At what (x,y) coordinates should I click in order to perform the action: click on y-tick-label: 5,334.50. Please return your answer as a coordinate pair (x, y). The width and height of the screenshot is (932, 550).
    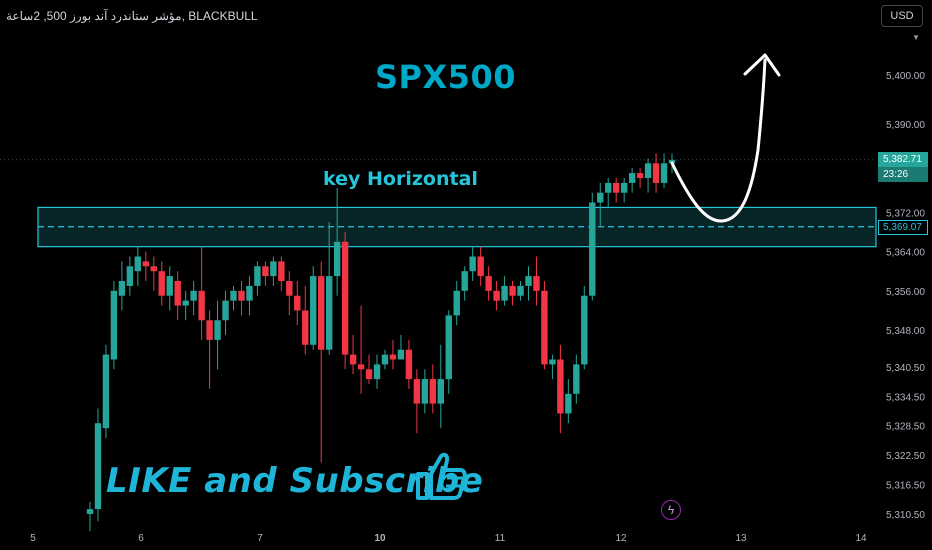
    Looking at the image, I should click on (905, 397).